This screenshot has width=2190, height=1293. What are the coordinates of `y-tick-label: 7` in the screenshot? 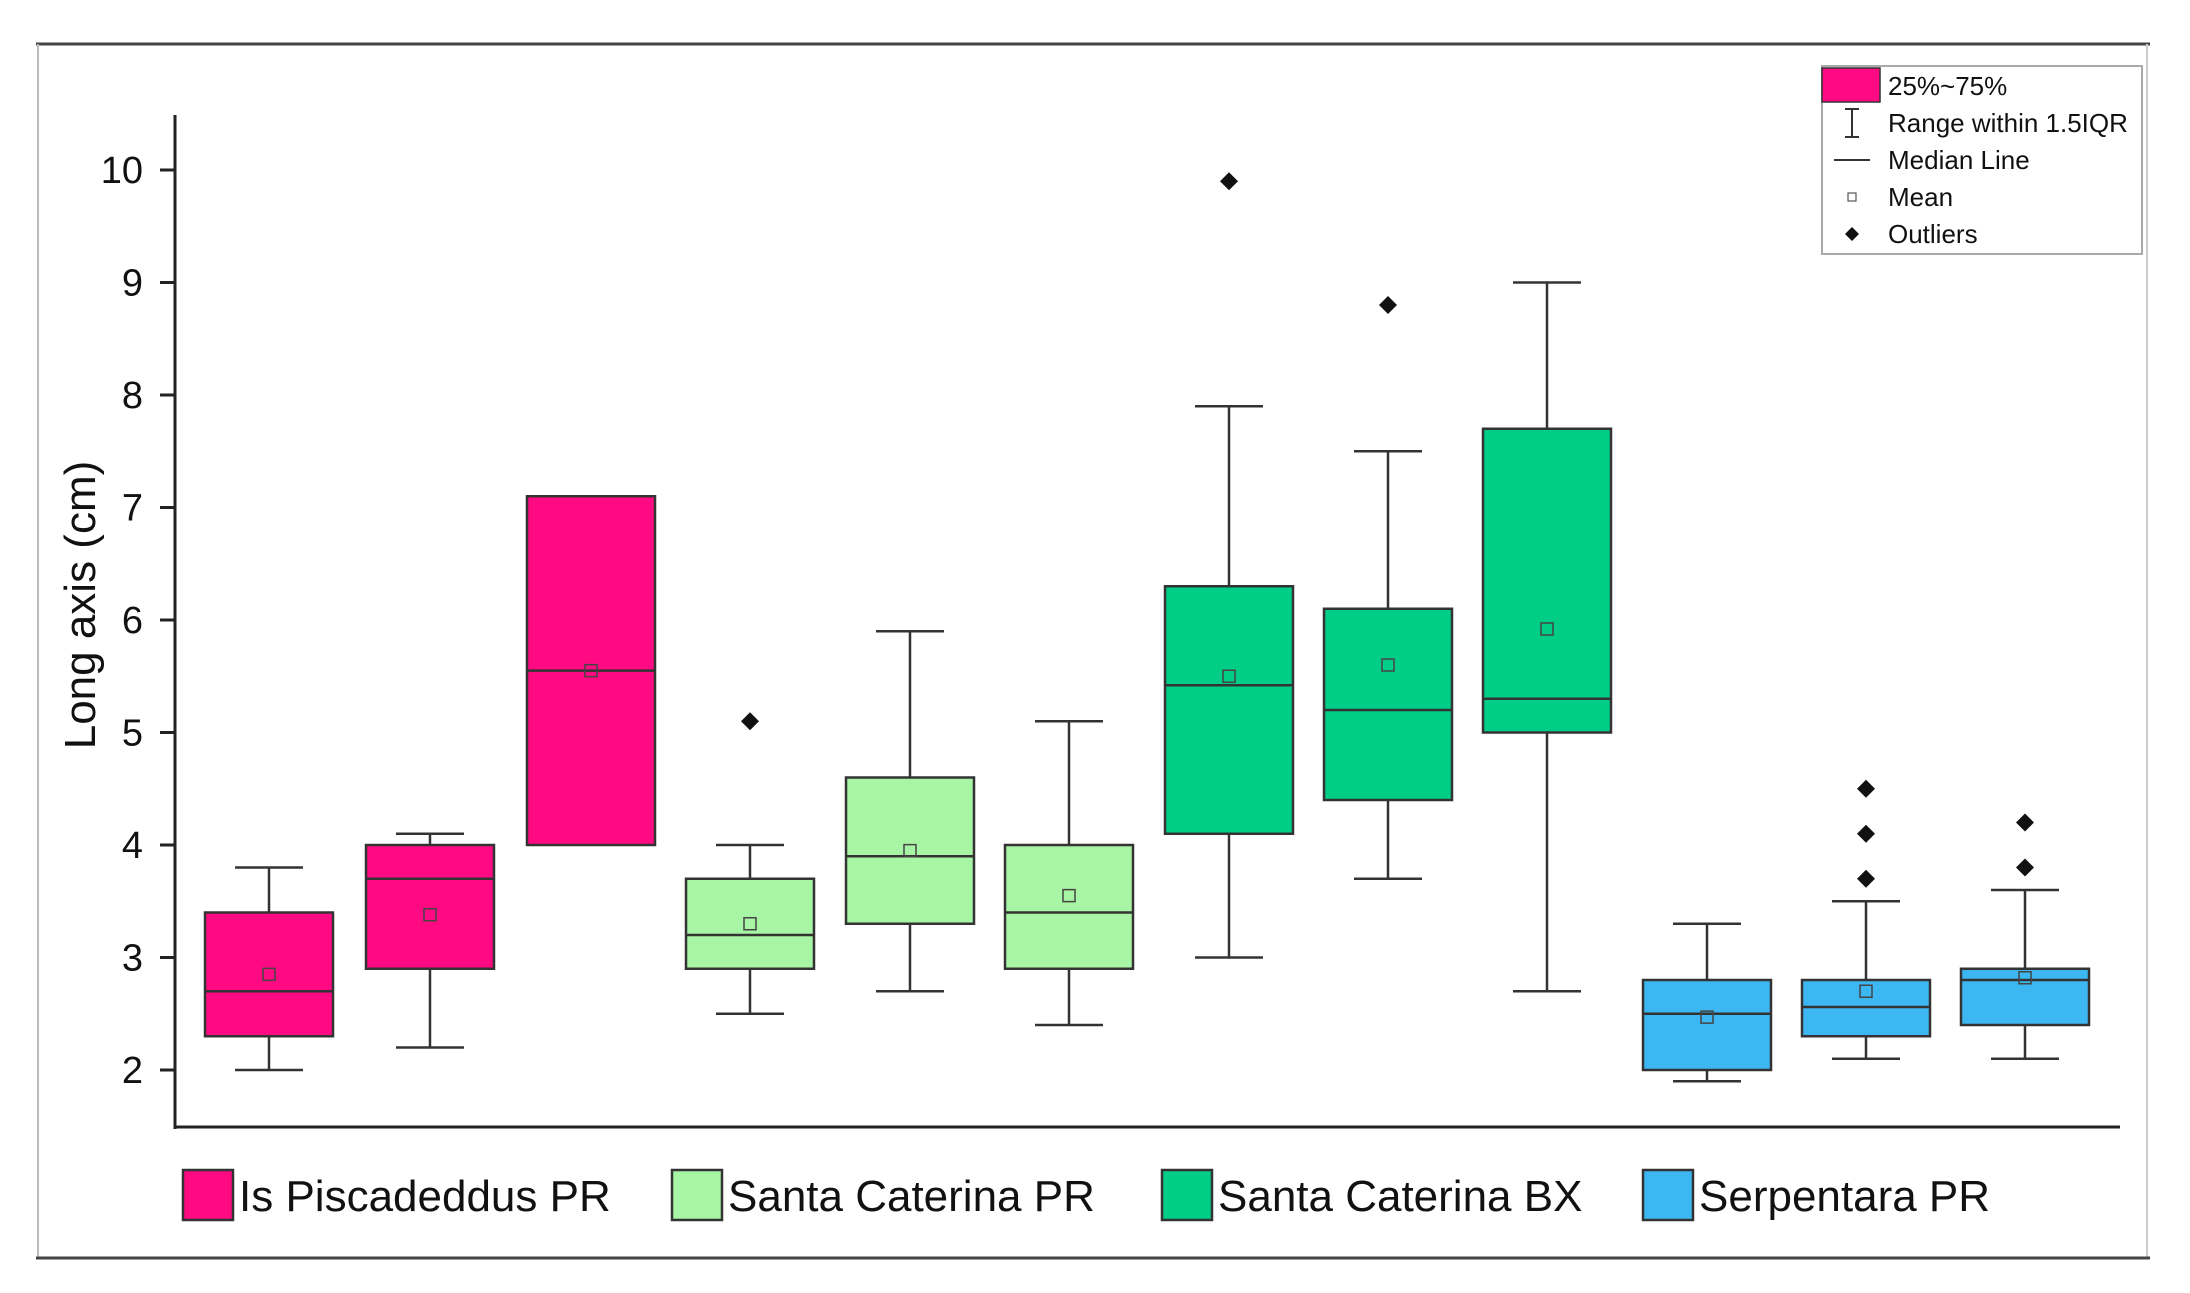 It's located at (132, 509).